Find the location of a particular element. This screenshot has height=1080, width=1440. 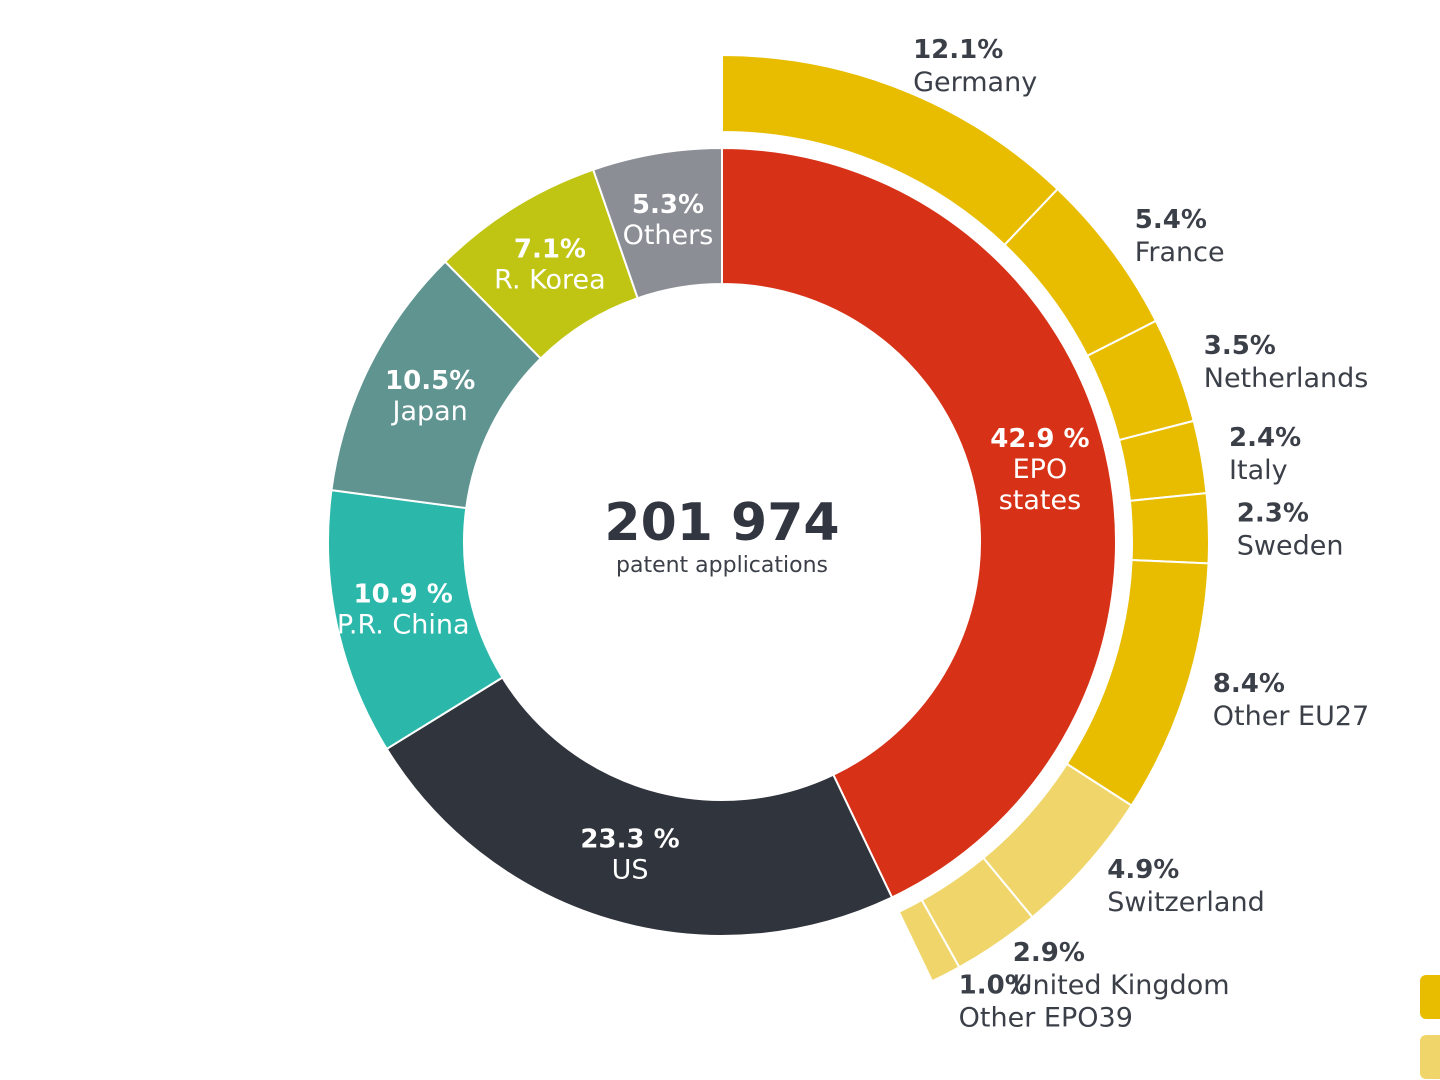

slice-epo-states-label: EPO is located at coordinates (1040, 469).